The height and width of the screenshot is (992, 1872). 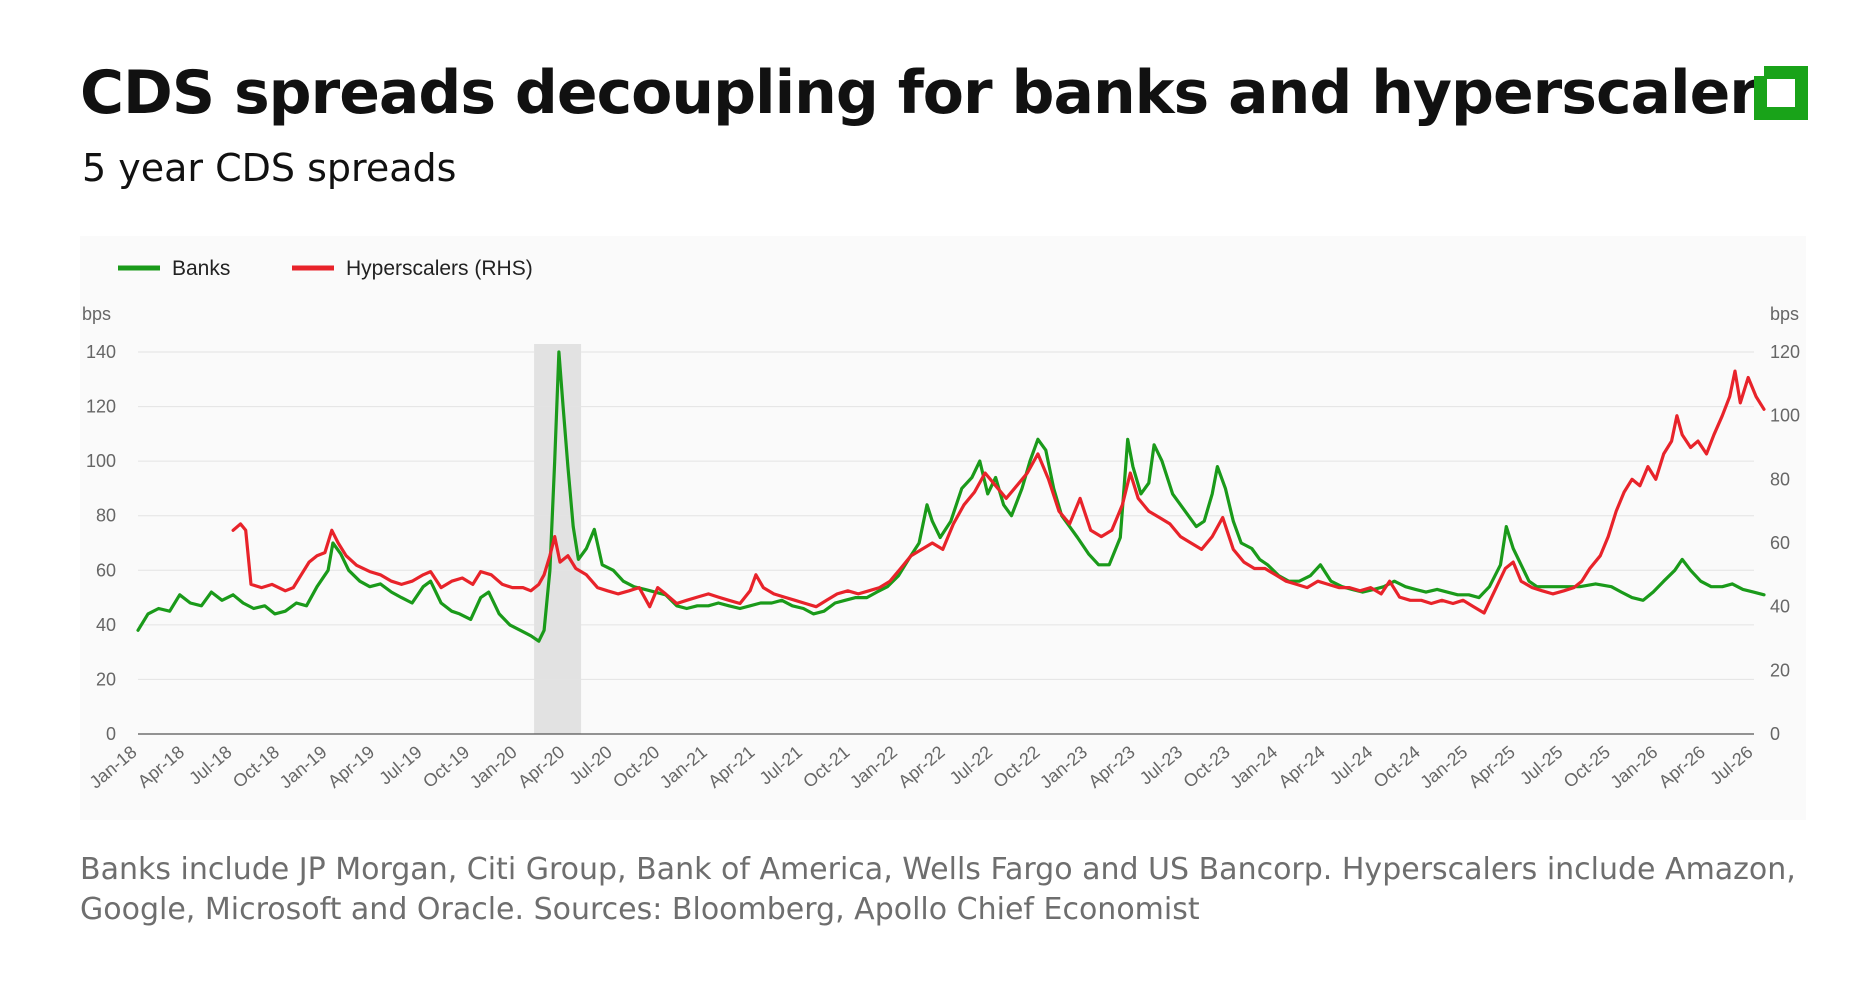 What do you see at coordinates (826, 767) in the screenshot?
I see `x-tick-label: Oct-21` at bounding box center [826, 767].